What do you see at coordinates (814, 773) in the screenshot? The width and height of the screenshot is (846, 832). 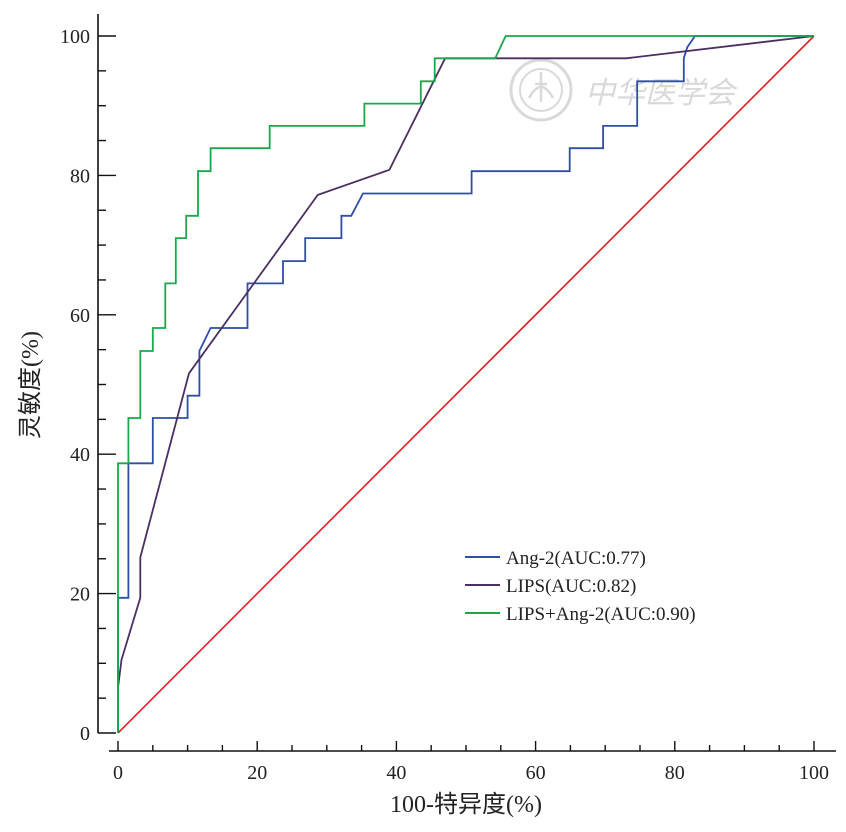 I see `x-tick-label: 100` at bounding box center [814, 773].